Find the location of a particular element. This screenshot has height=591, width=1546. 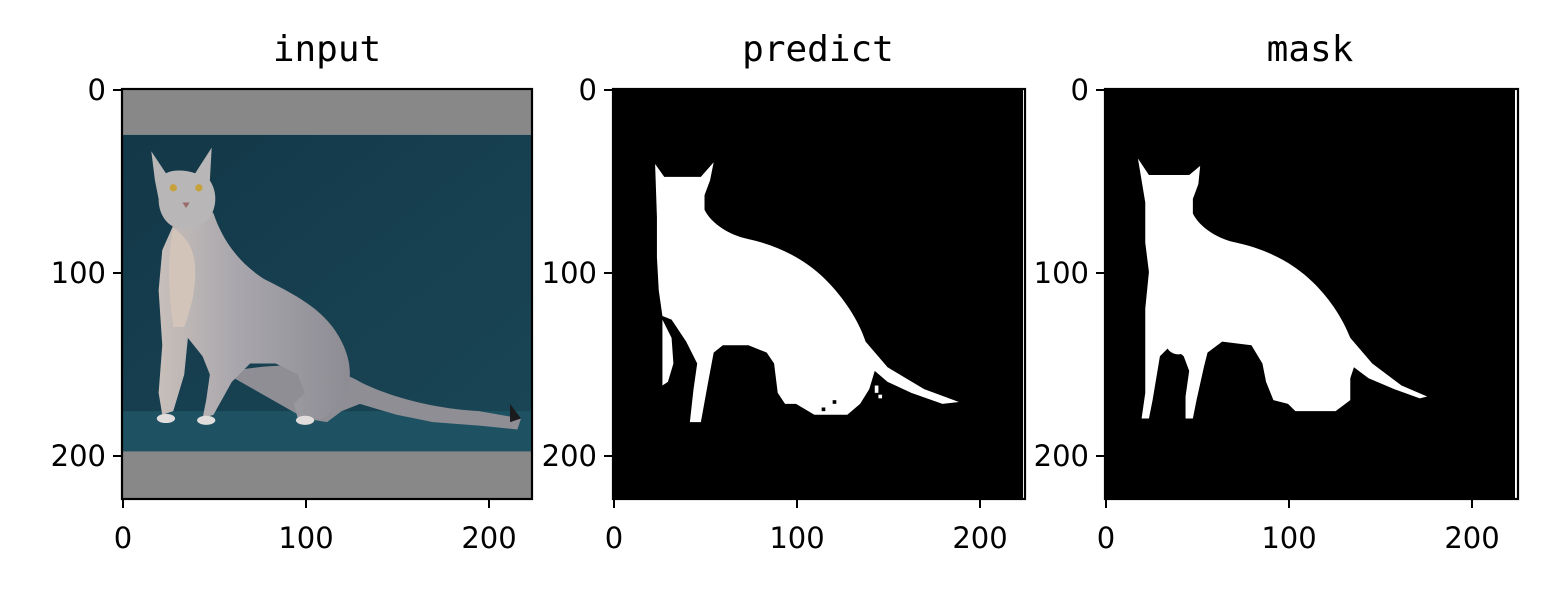

y-tick-label-input-100: 100 is located at coordinates (78, 273).